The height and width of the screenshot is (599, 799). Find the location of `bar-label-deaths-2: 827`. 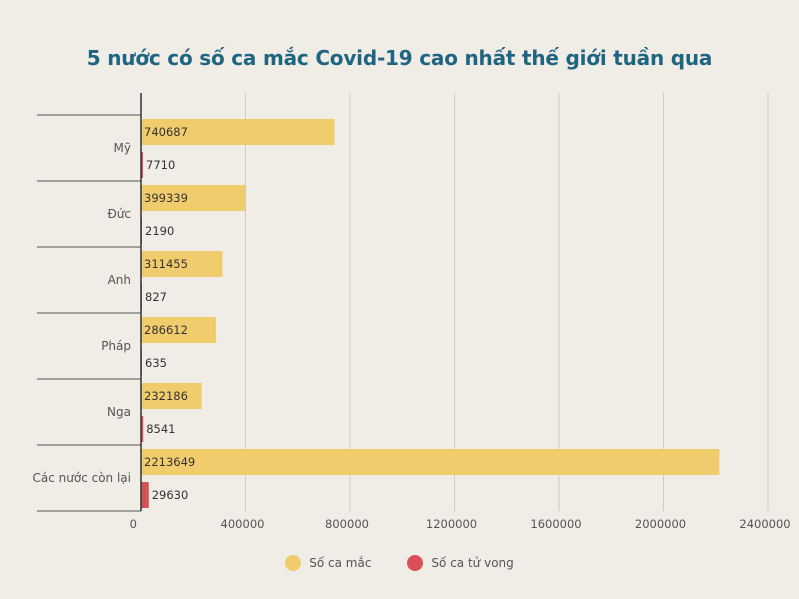

bar-label-deaths-2: 827 is located at coordinates (156, 297).